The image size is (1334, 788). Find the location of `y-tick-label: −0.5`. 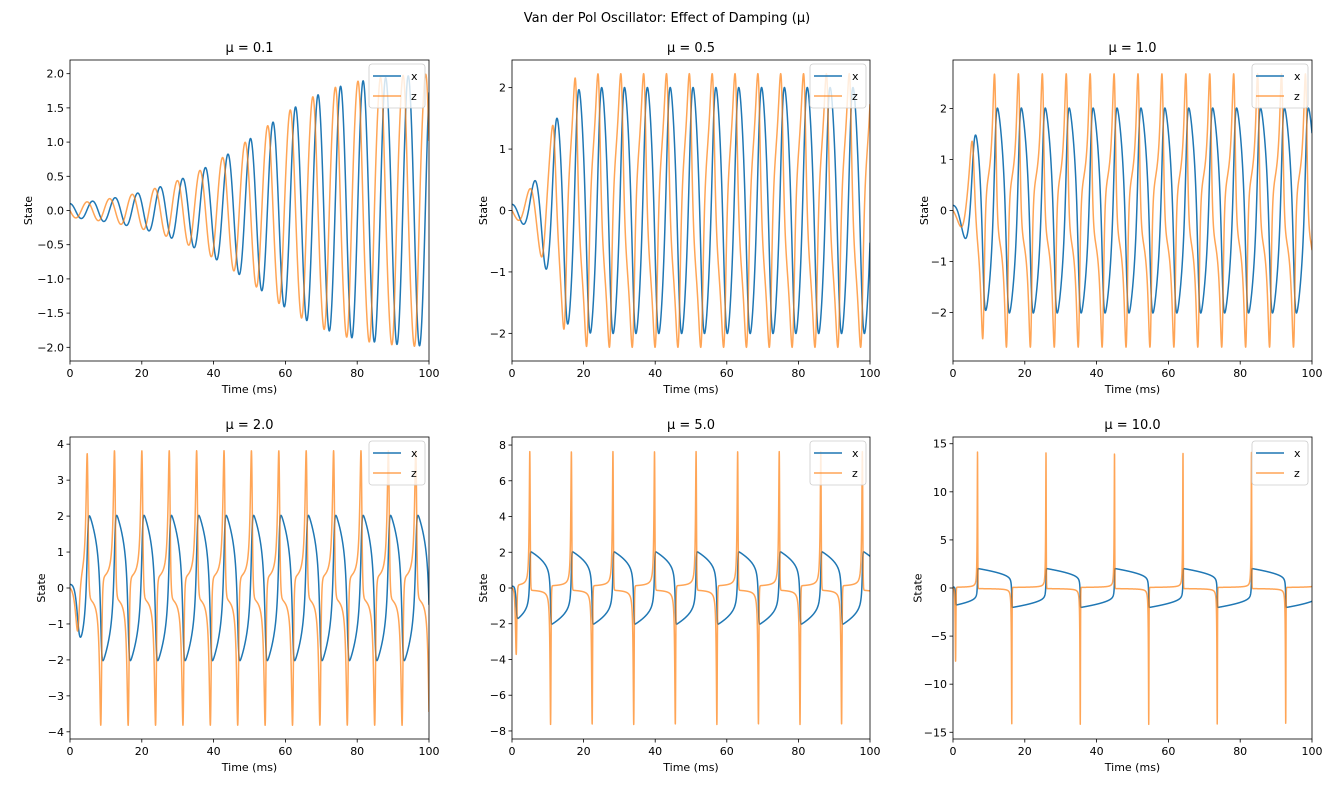

y-tick-label: −0.5 is located at coordinates (50, 245).